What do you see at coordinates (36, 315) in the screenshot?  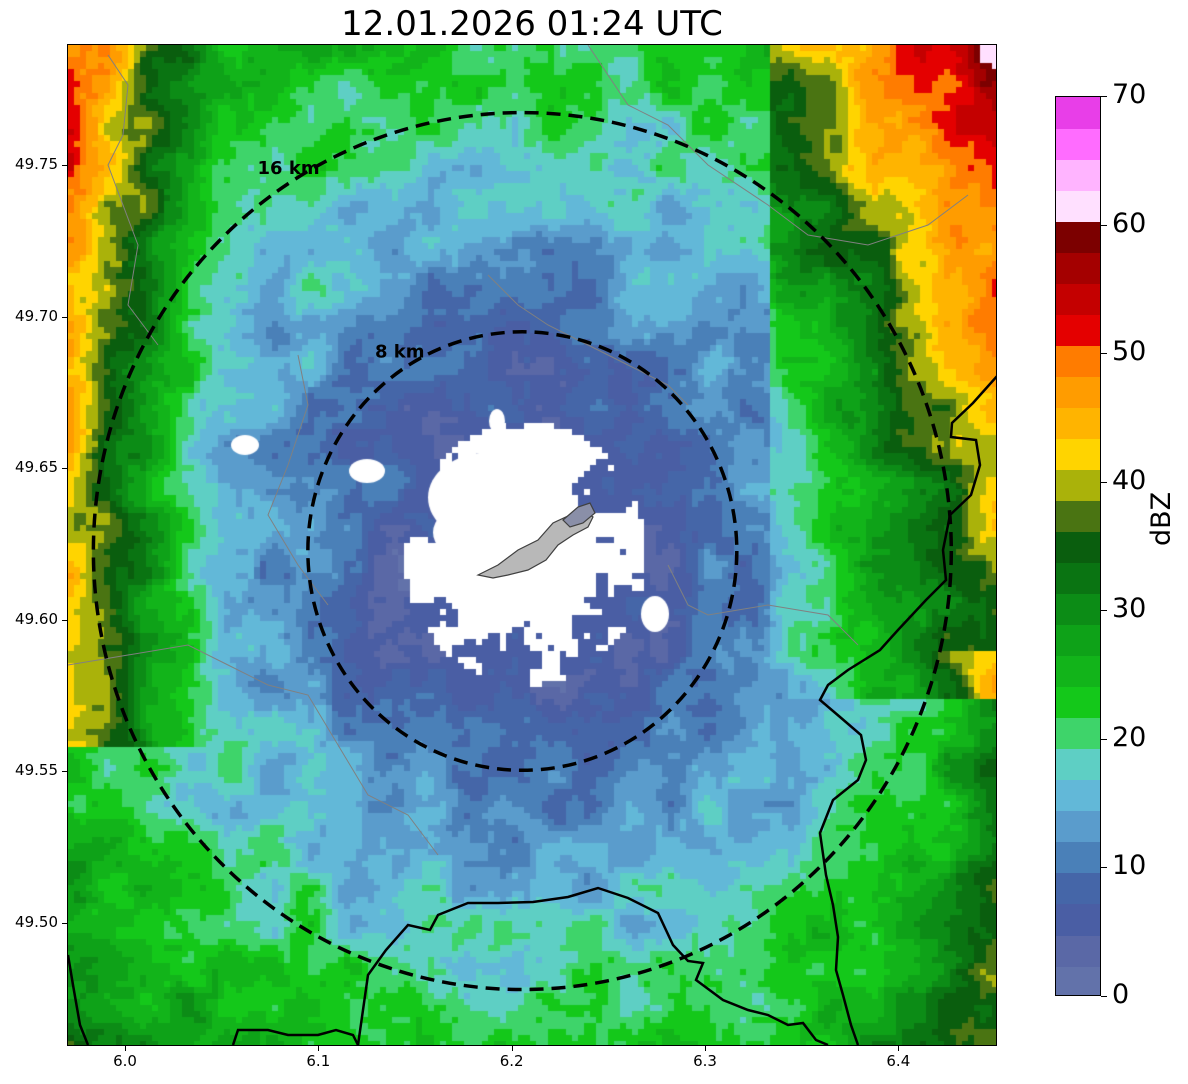 I see `y-tick-label: 49.70` at bounding box center [36, 315].